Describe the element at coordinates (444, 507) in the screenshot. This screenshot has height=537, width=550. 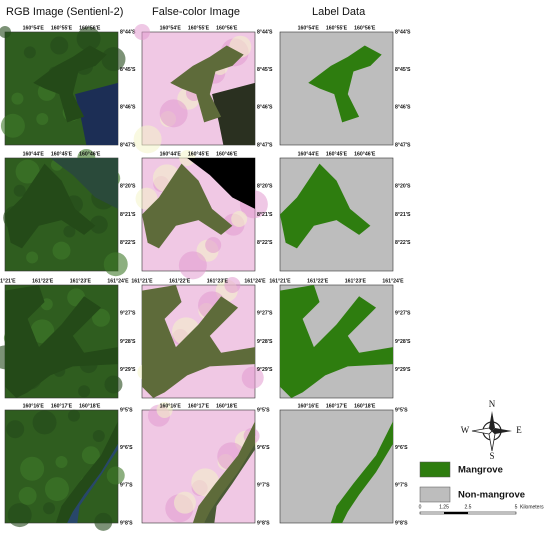
I see `scale-label: 1.25` at that location.